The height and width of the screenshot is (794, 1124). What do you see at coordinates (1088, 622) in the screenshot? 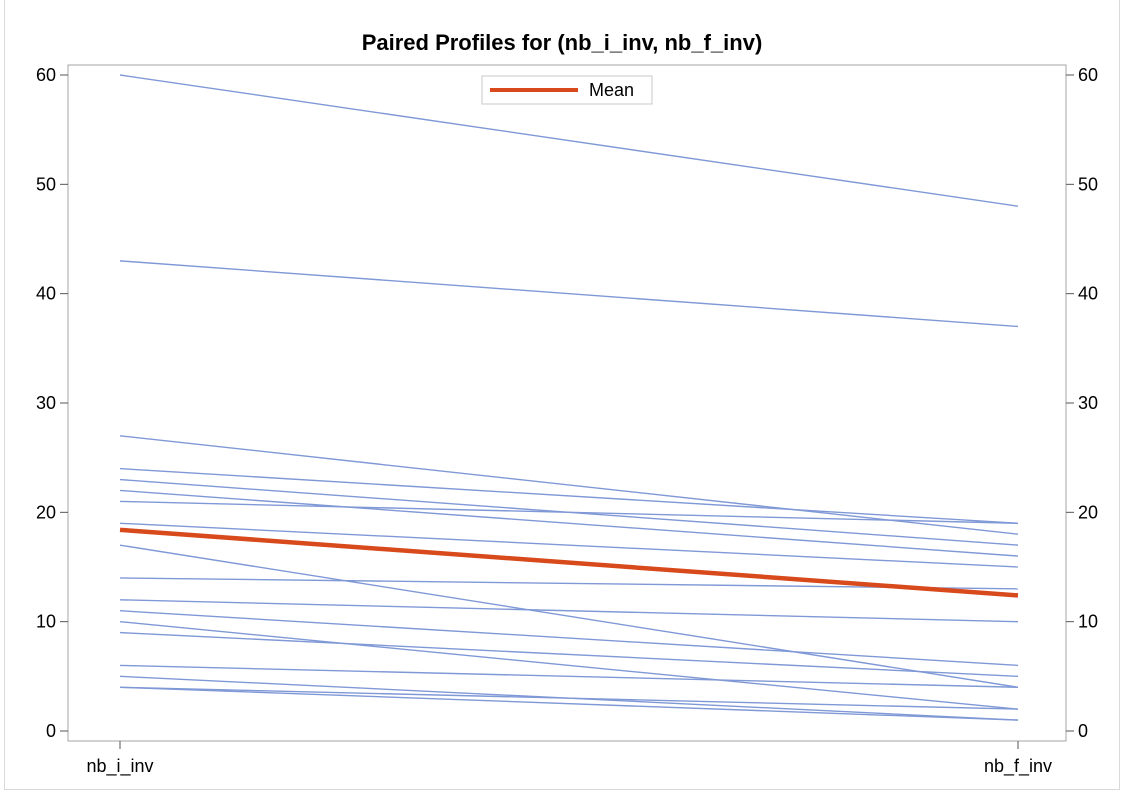
I see `y2-tick-label: 10` at bounding box center [1088, 622].